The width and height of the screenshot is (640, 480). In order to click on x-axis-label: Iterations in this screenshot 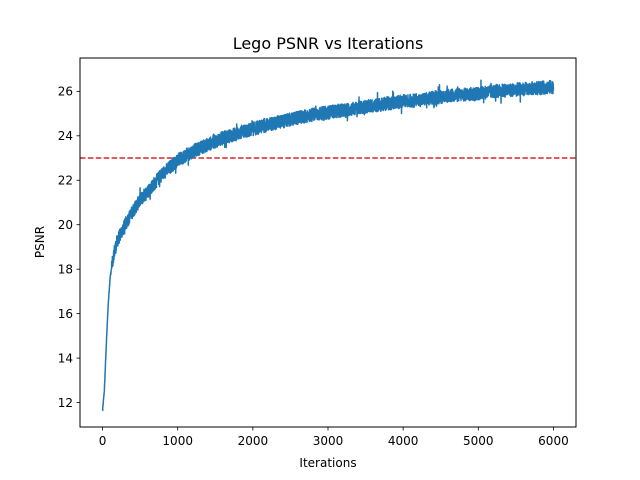, I will do `click(327, 463)`.